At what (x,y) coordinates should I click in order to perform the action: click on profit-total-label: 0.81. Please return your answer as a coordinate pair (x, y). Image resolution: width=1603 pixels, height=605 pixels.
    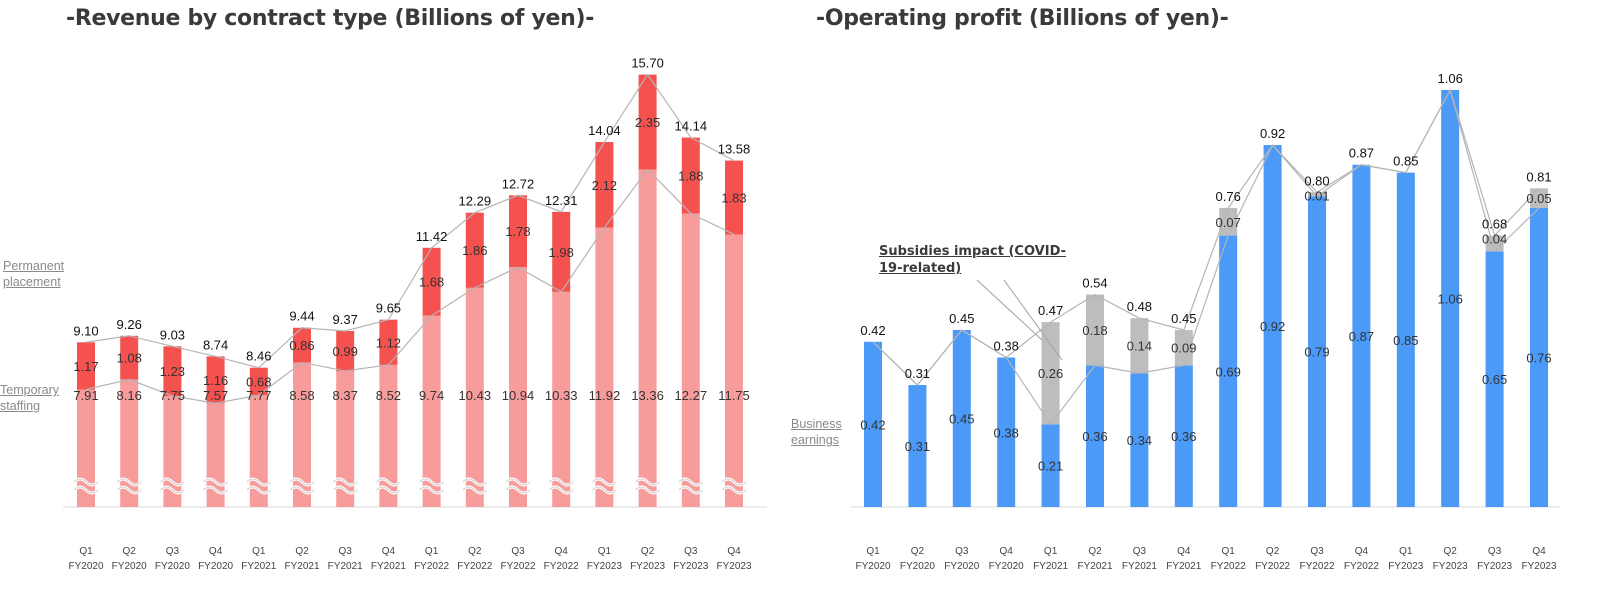
    Looking at the image, I should click on (1538, 176).